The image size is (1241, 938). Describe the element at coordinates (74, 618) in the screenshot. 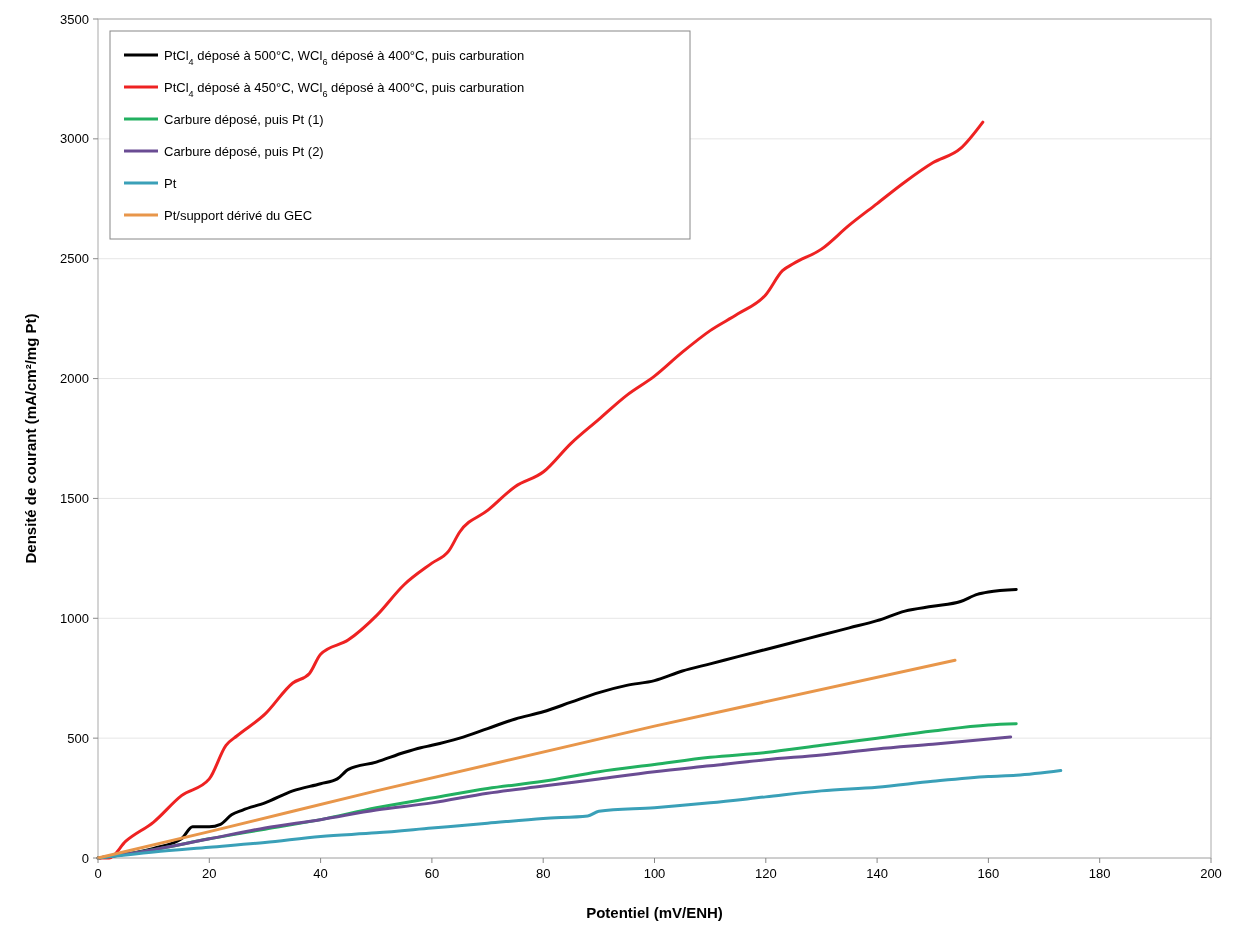

I see `y-tick-label: 1000` at that location.